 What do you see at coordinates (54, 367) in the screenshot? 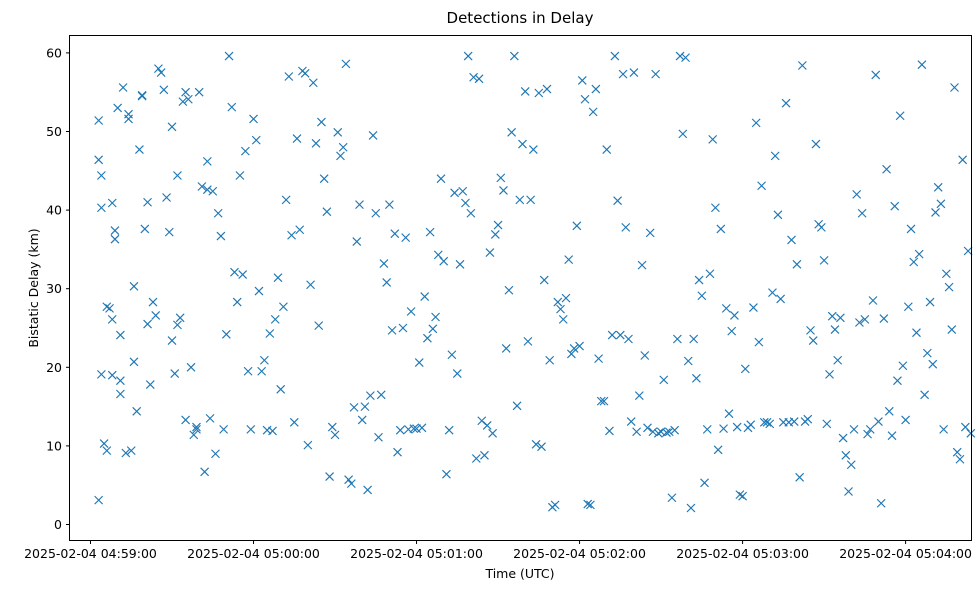
I see `y-tick-label: 20` at bounding box center [54, 367].